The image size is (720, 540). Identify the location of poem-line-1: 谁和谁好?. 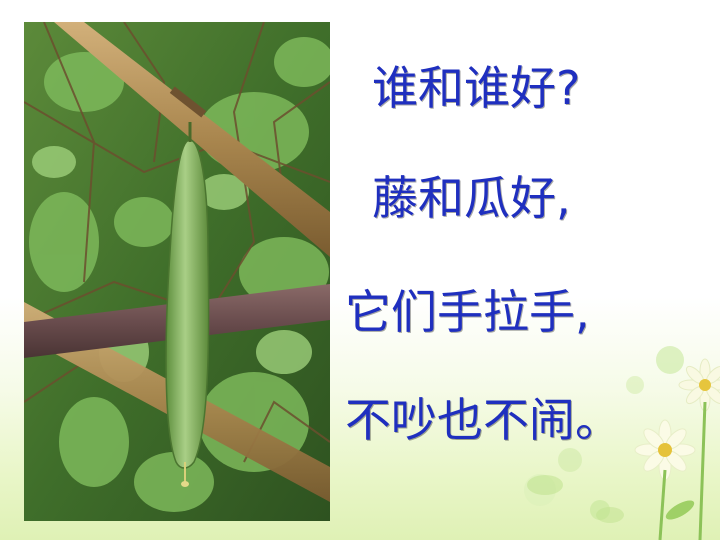
(476, 88).